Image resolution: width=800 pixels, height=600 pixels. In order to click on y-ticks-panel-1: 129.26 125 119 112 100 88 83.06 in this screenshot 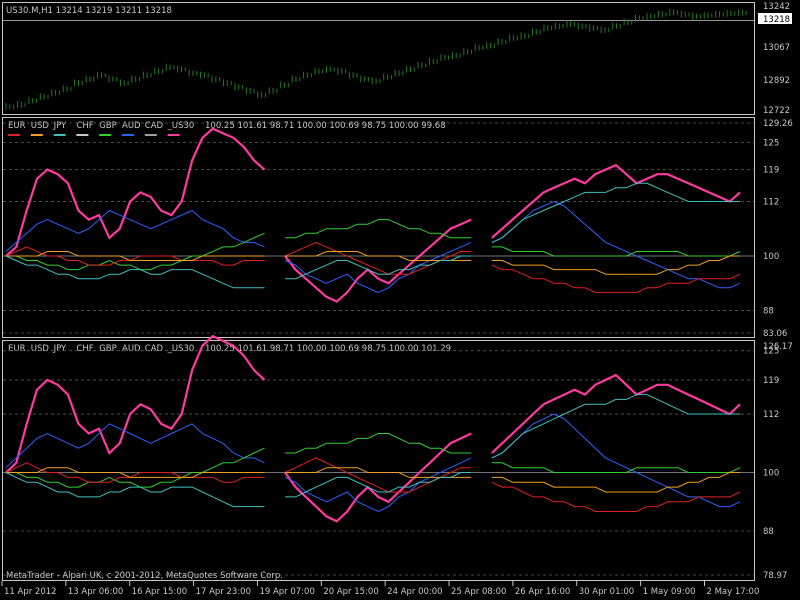, I will do `click(778, 229)`.